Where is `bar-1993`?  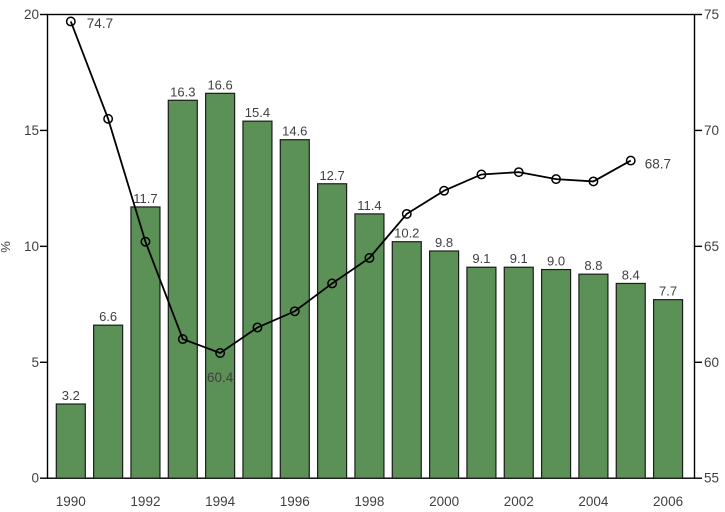 bar-1993 is located at coordinates (182, 289).